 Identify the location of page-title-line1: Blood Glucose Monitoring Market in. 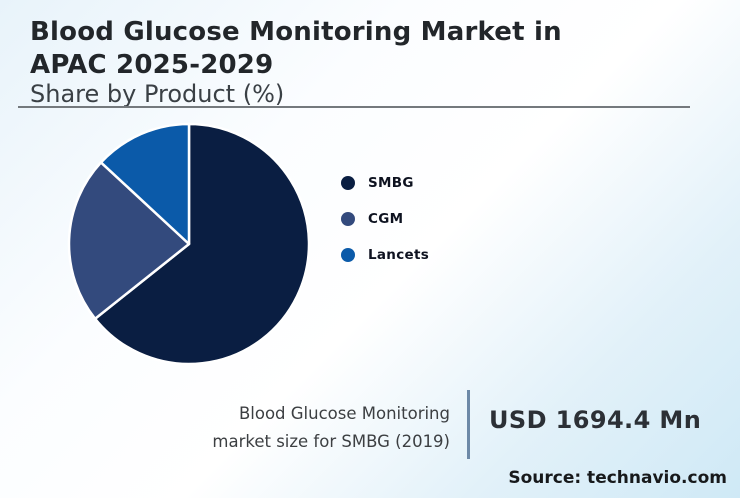
(296, 32).